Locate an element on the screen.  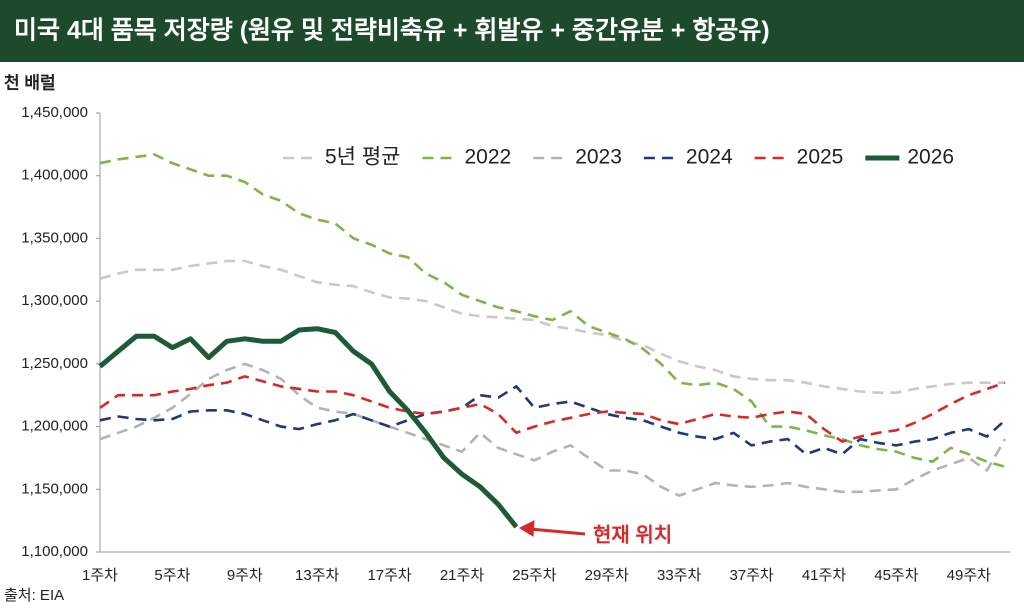
annotation: 현재 위치 is located at coordinates (632, 534).